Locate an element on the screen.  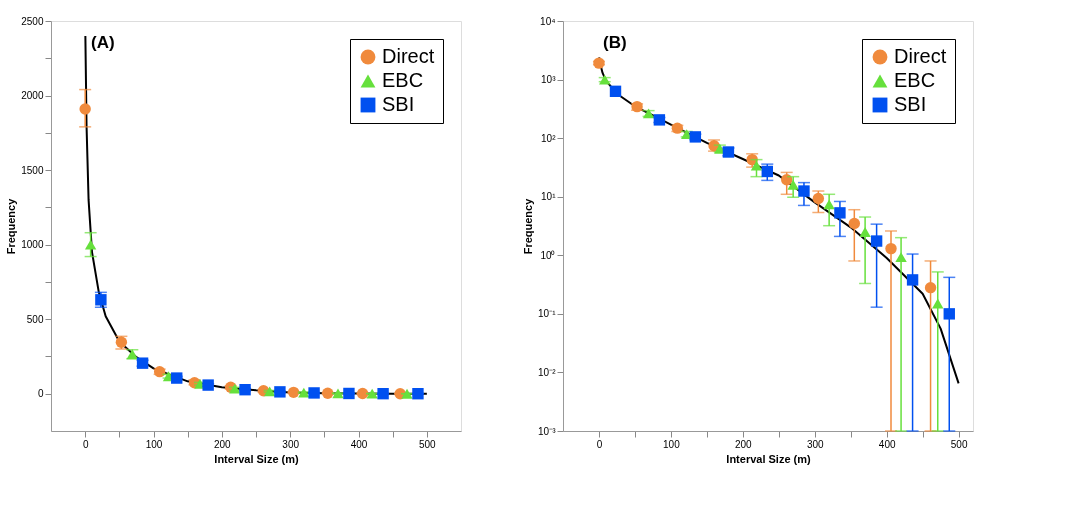
y-tick-label: 10⁻³ is located at coordinates (547, 431).